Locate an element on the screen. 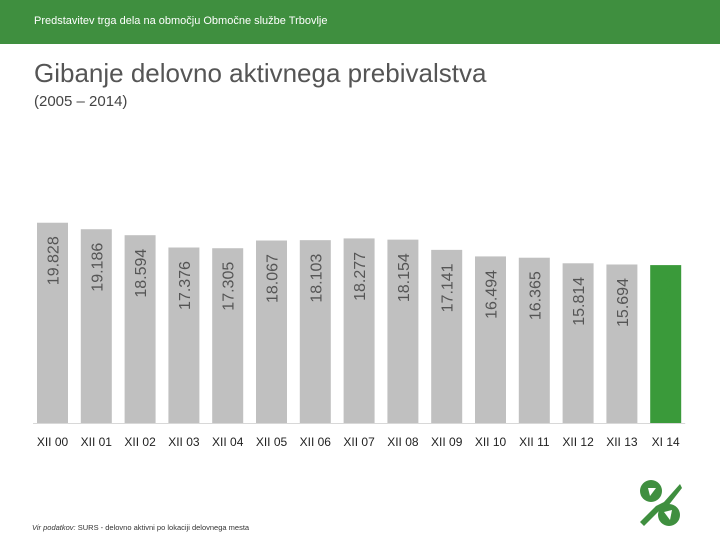 This screenshot has width=720, height=540. data-label: 15.694 is located at coordinates (623, 302).